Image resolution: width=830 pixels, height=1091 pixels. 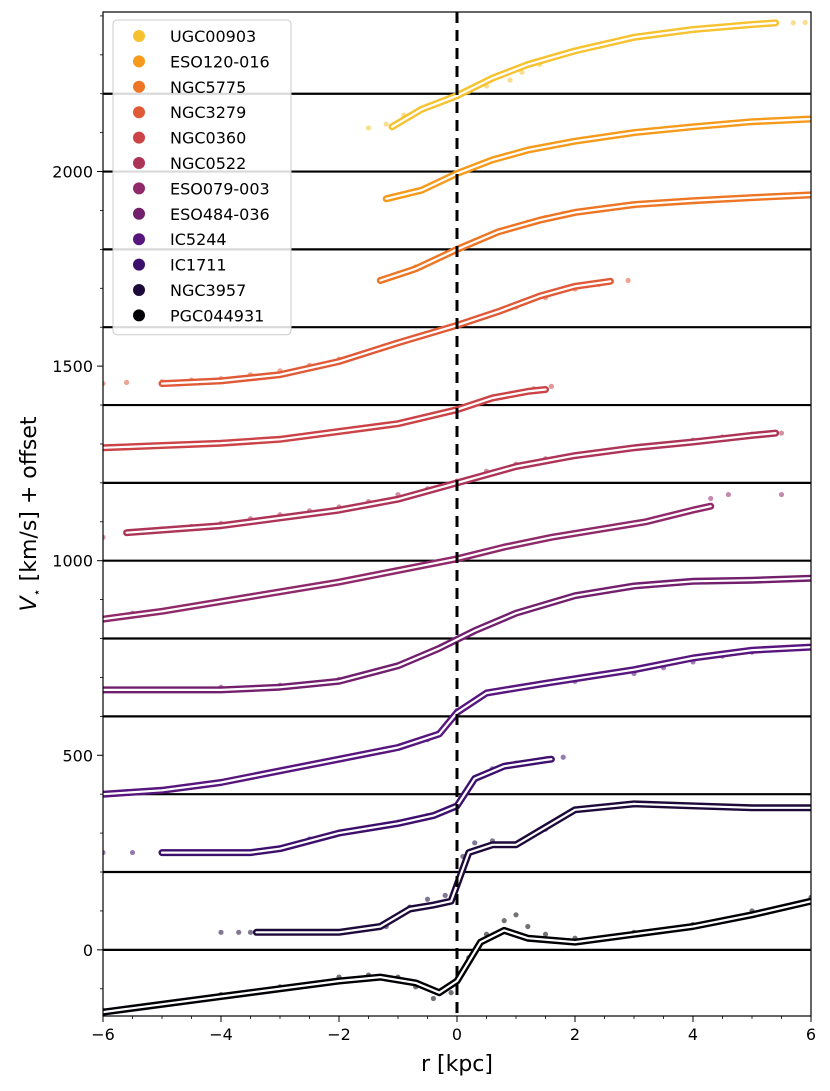 I want to click on legend-label-NGC0360: NGC0360, so click(x=208, y=138).